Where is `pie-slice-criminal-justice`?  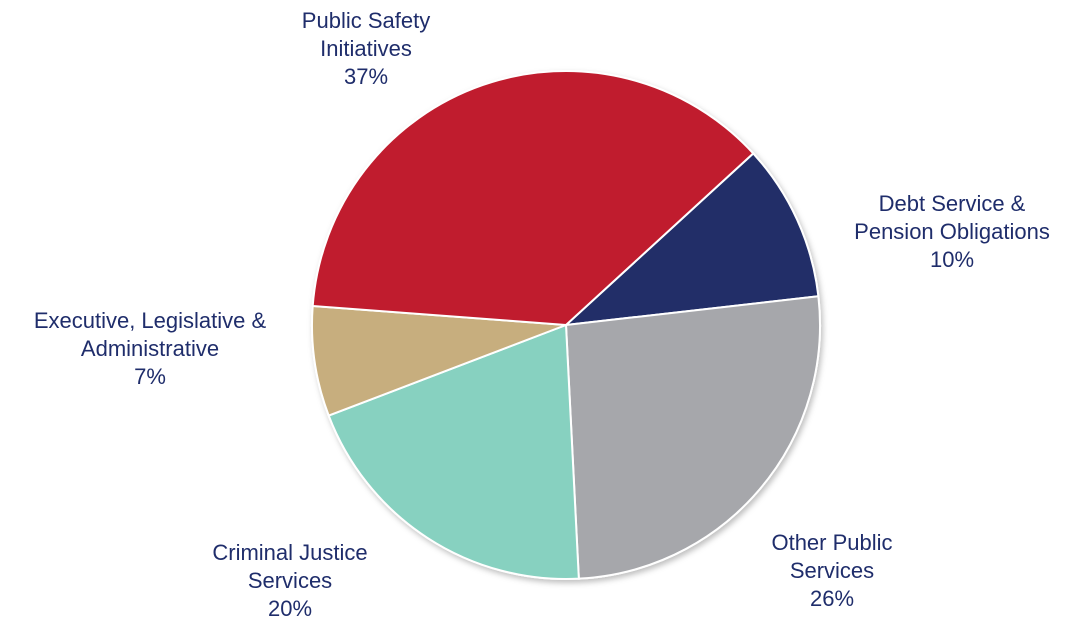
pie-slice-criminal-justice is located at coordinates (453, 451).